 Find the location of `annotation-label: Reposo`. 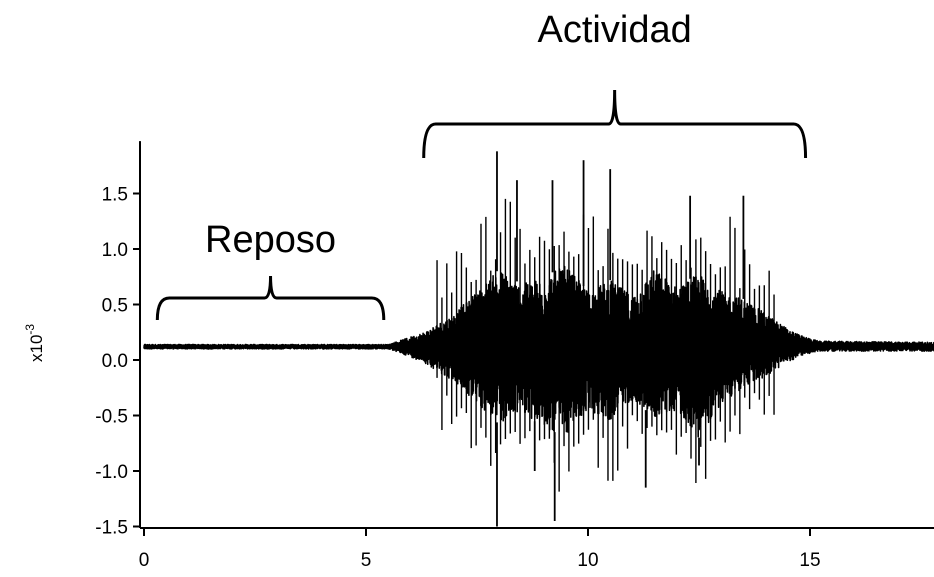

annotation-label: Reposo is located at coordinates (270, 240).